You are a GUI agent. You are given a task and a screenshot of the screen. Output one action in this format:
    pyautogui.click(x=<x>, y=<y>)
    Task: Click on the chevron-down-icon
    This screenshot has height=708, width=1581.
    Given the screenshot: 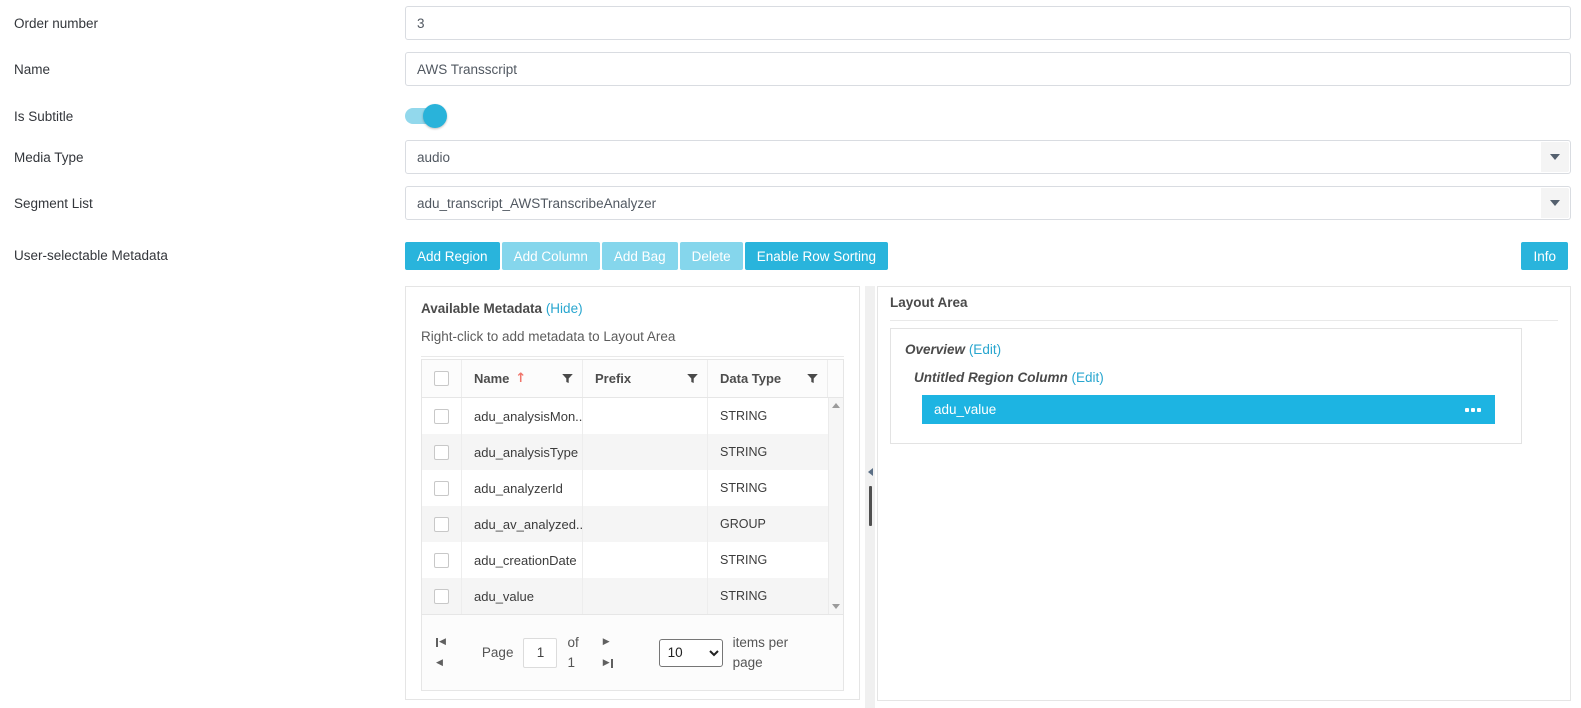 What is the action you would take?
    pyautogui.click(x=1555, y=203)
    